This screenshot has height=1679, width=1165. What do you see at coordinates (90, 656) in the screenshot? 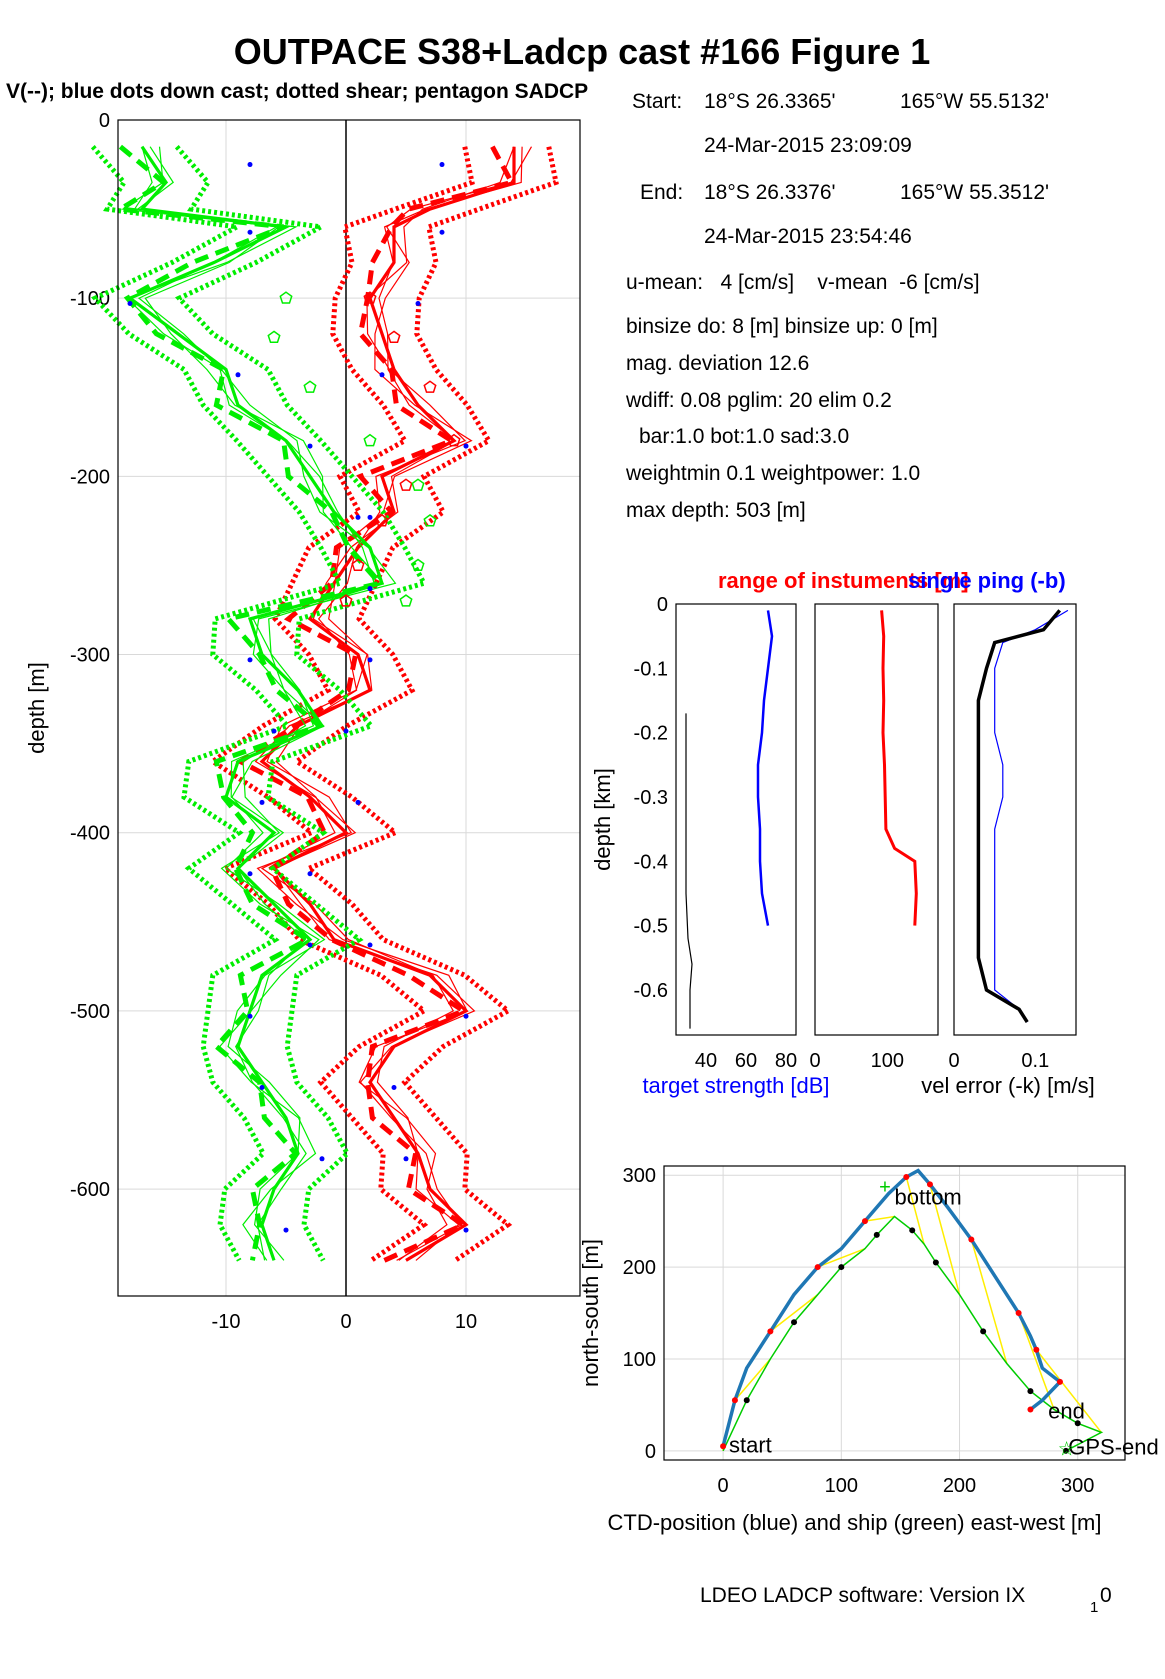
I see `y-tick-label: -300` at bounding box center [90, 656].